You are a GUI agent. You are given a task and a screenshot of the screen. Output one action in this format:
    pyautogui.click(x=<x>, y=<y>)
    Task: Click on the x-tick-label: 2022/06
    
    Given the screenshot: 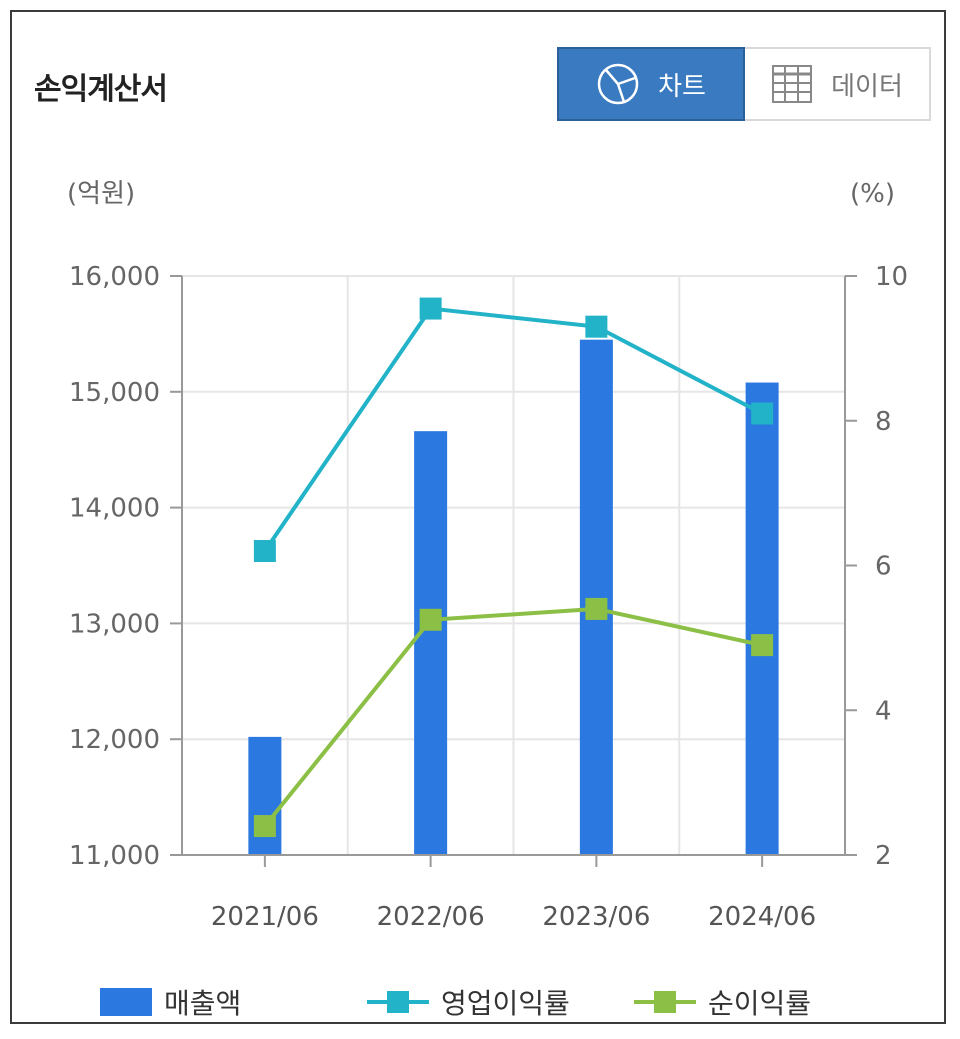 What is the action you would take?
    pyautogui.click(x=431, y=917)
    